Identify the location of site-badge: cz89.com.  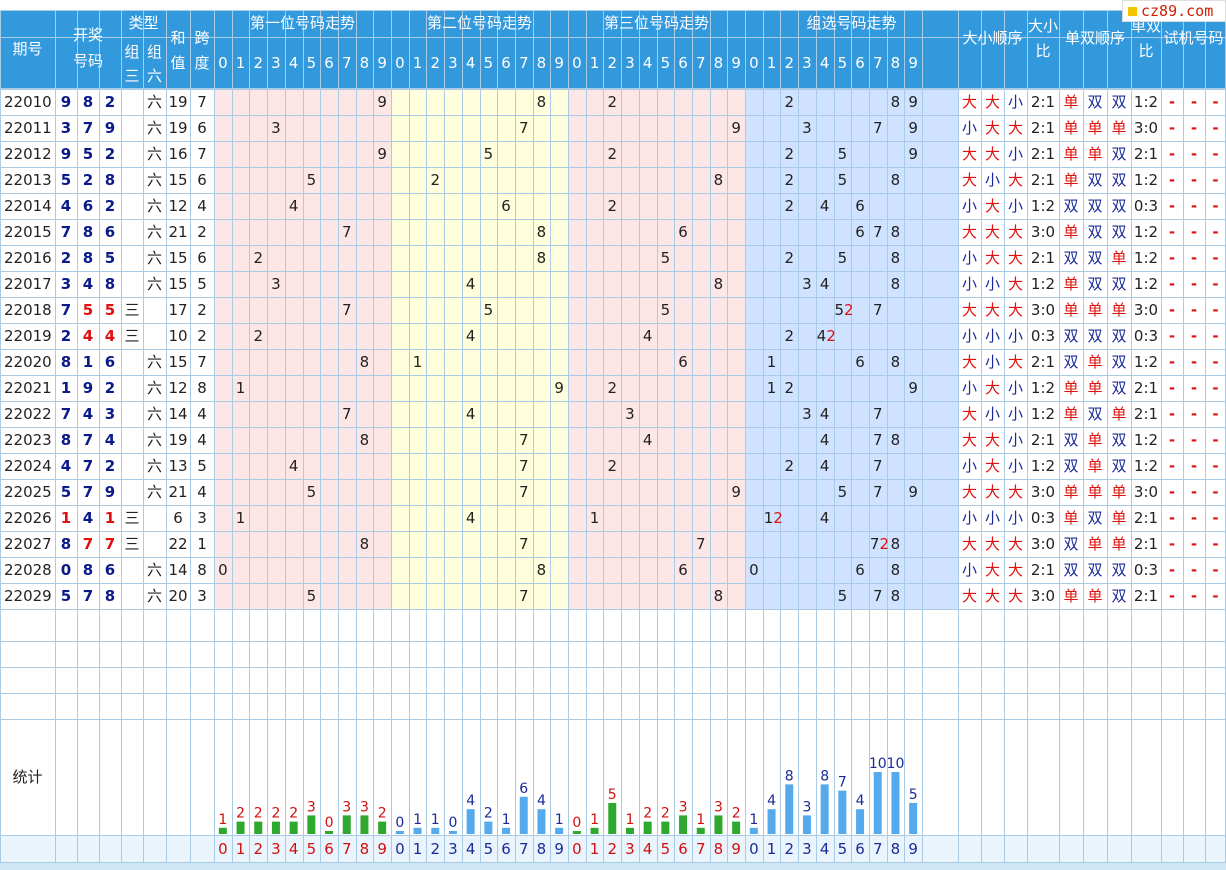
(1174, 11).